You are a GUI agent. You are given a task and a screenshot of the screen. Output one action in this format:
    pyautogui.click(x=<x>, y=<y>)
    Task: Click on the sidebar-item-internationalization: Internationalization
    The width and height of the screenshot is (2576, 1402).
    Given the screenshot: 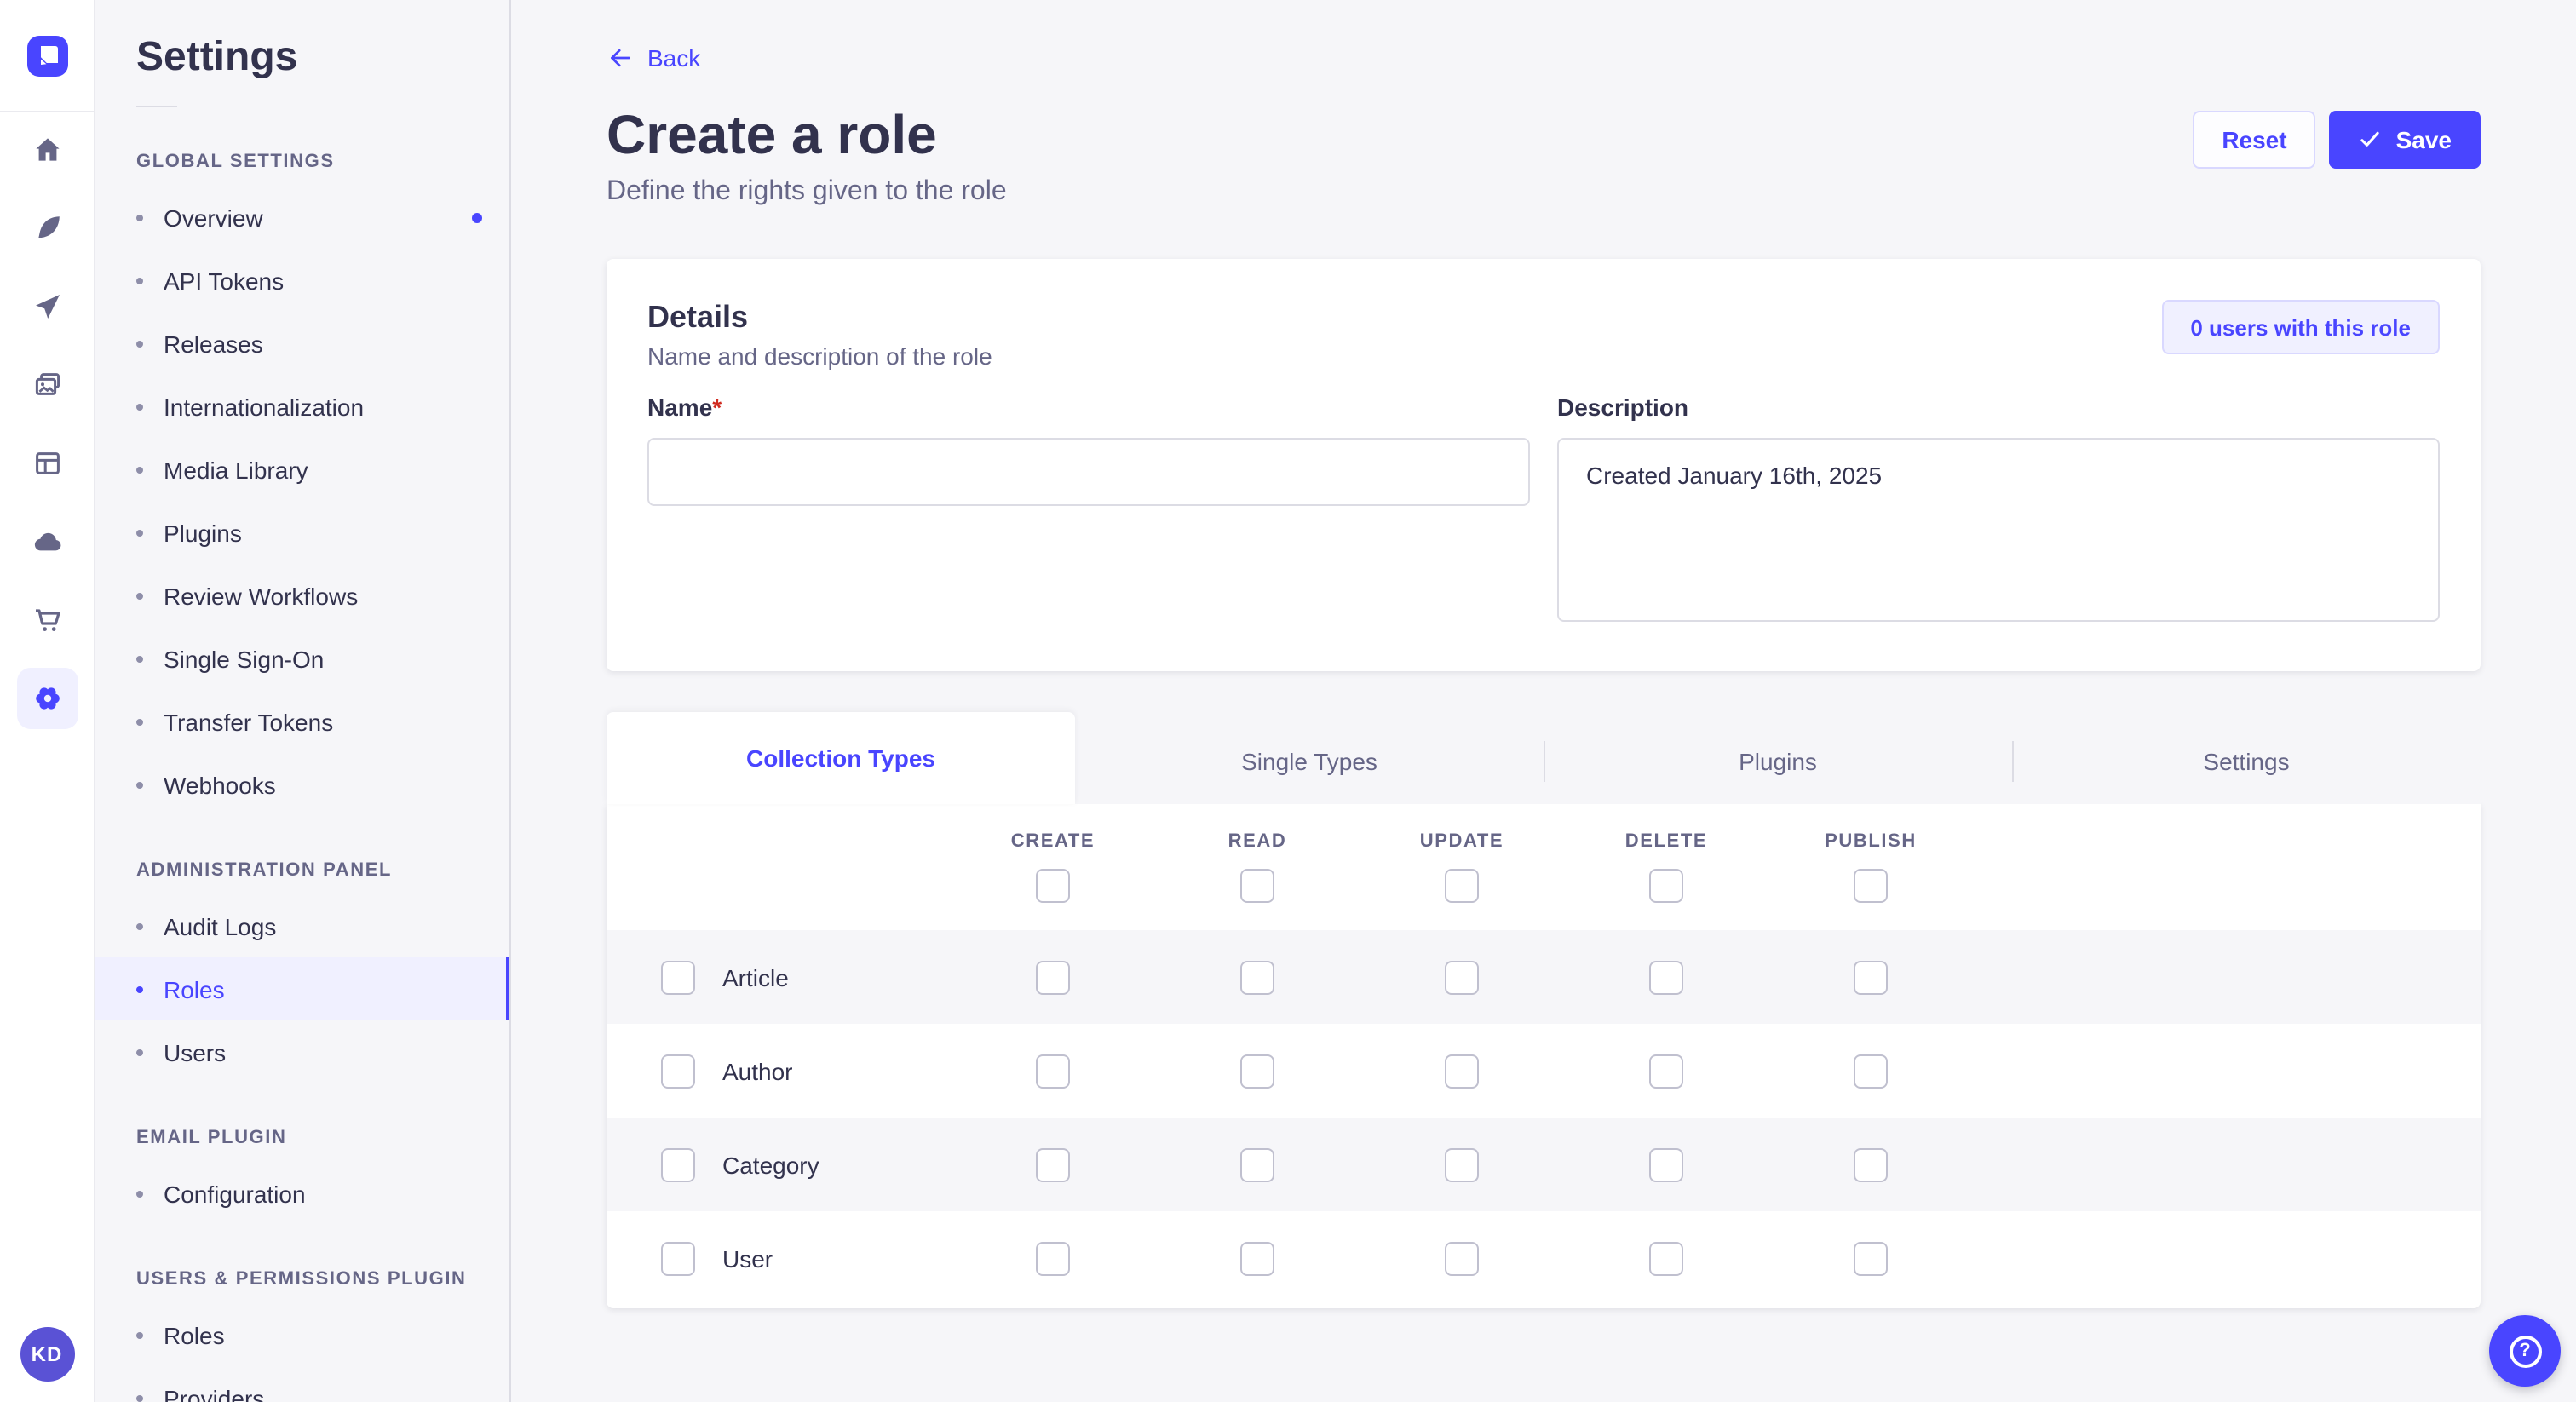 What is the action you would take?
    pyautogui.click(x=302, y=406)
    